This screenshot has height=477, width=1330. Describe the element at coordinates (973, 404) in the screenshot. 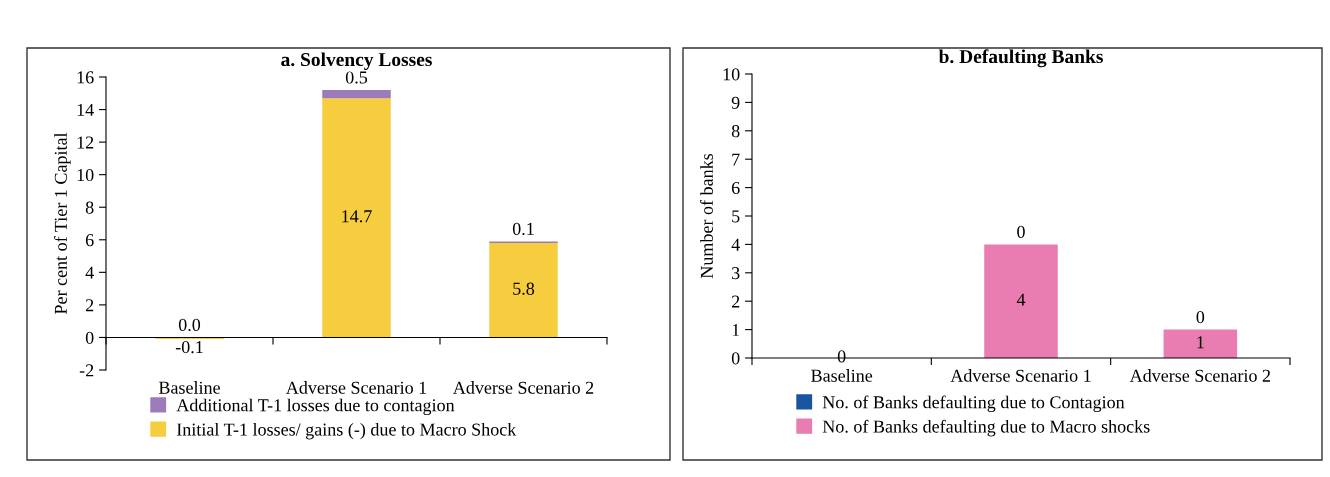

I see `legend-label: No. of Banks defaulting due to Contagion` at that location.